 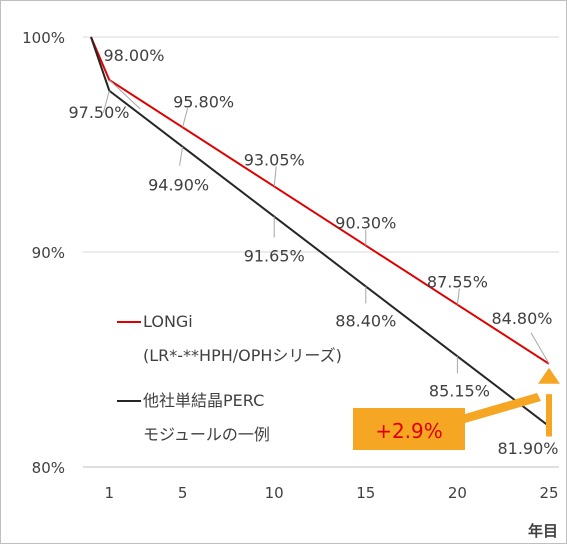 I want to click on gain-arrow-head, so click(x=549, y=375).